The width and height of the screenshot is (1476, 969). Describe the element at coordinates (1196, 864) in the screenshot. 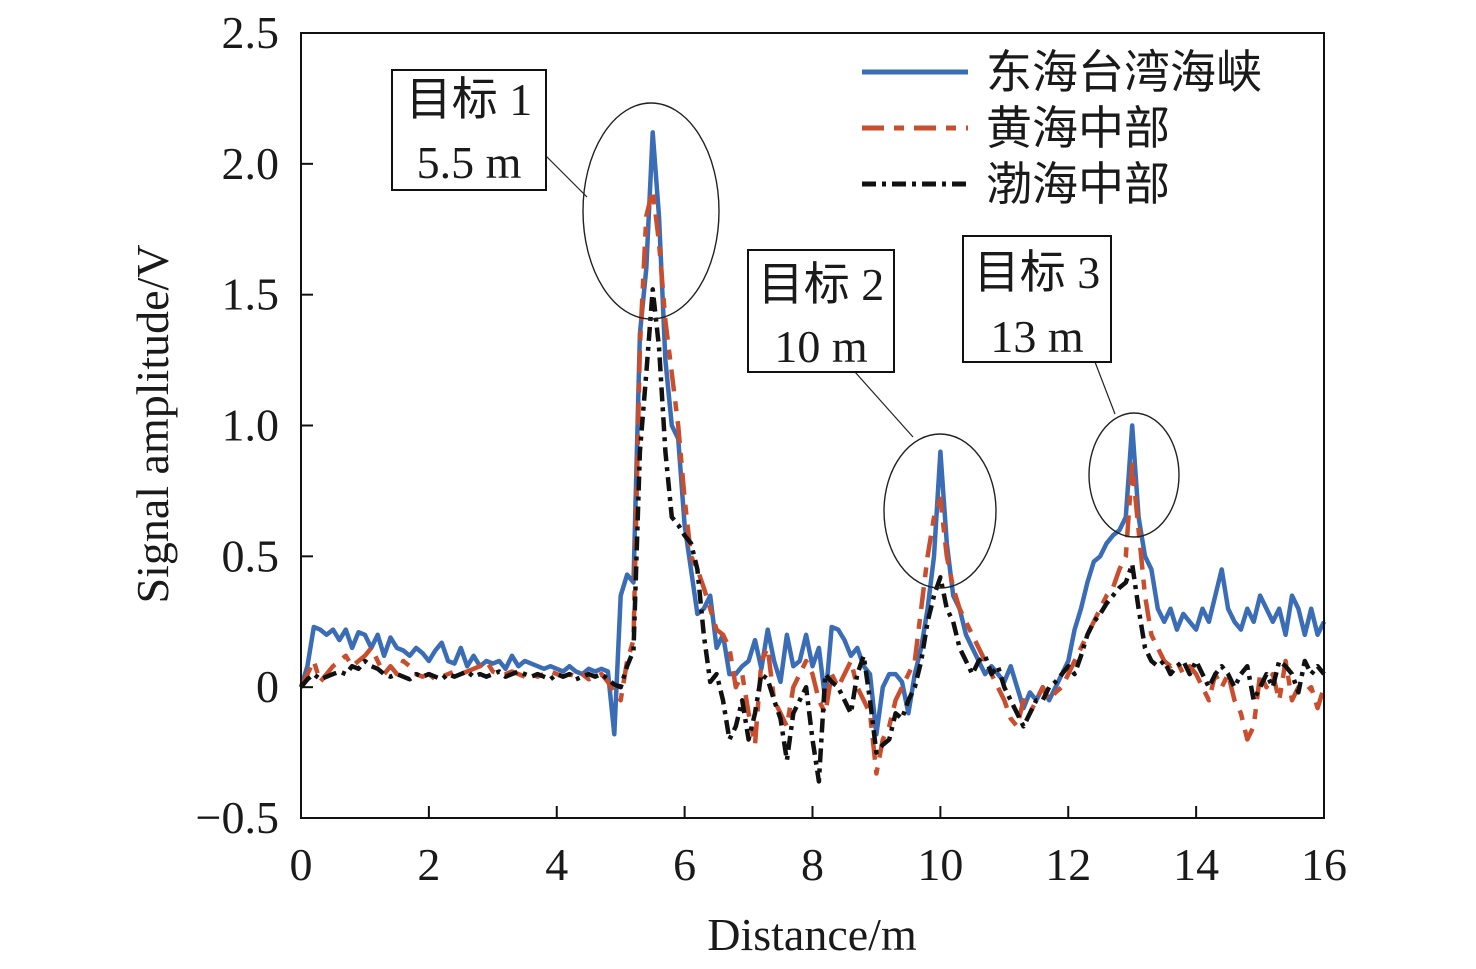

I see `x-tick-label: 14` at that location.